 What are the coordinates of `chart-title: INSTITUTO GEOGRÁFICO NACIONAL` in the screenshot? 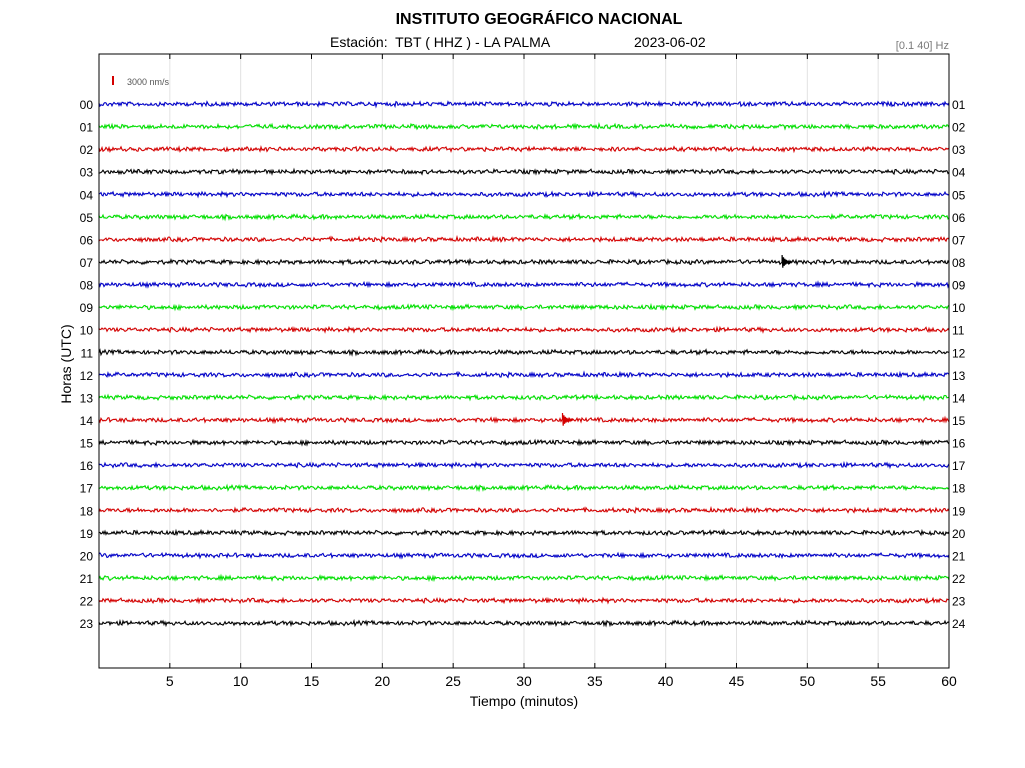 It's located at (539, 19).